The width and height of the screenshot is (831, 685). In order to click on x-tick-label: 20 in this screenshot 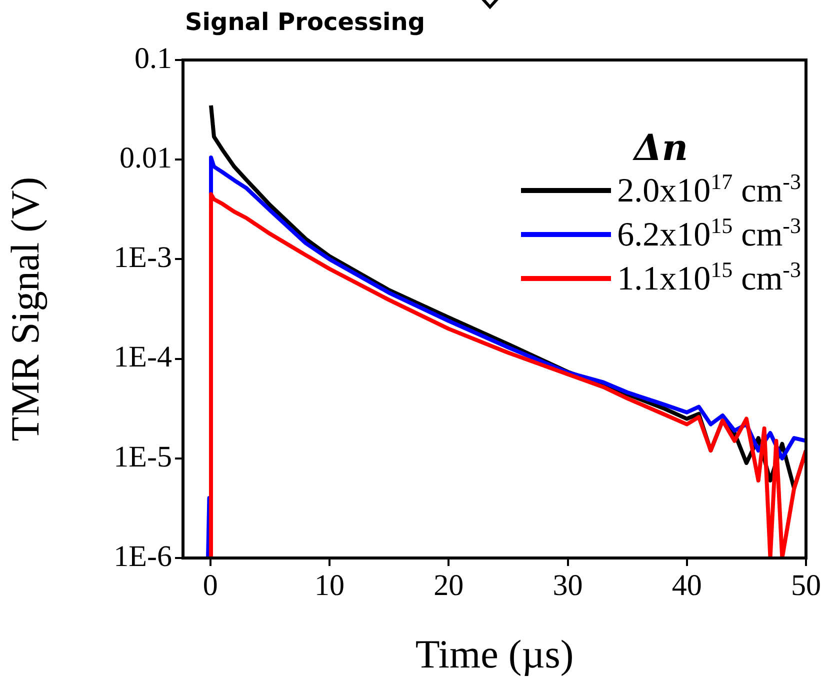, I will do `click(449, 585)`.